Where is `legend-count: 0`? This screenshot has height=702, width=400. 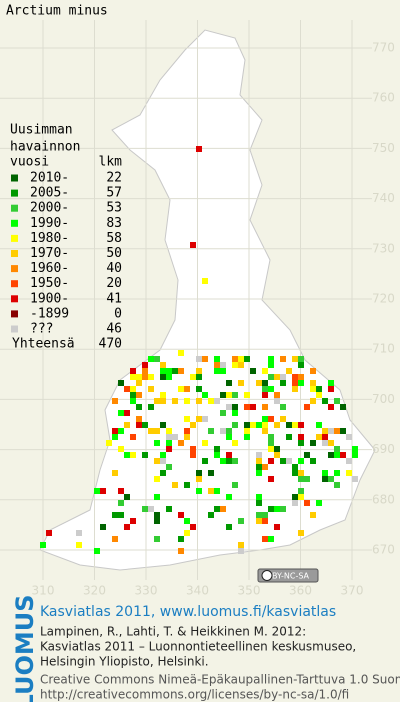 legend-count: 0 is located at coordinates (118, 313).